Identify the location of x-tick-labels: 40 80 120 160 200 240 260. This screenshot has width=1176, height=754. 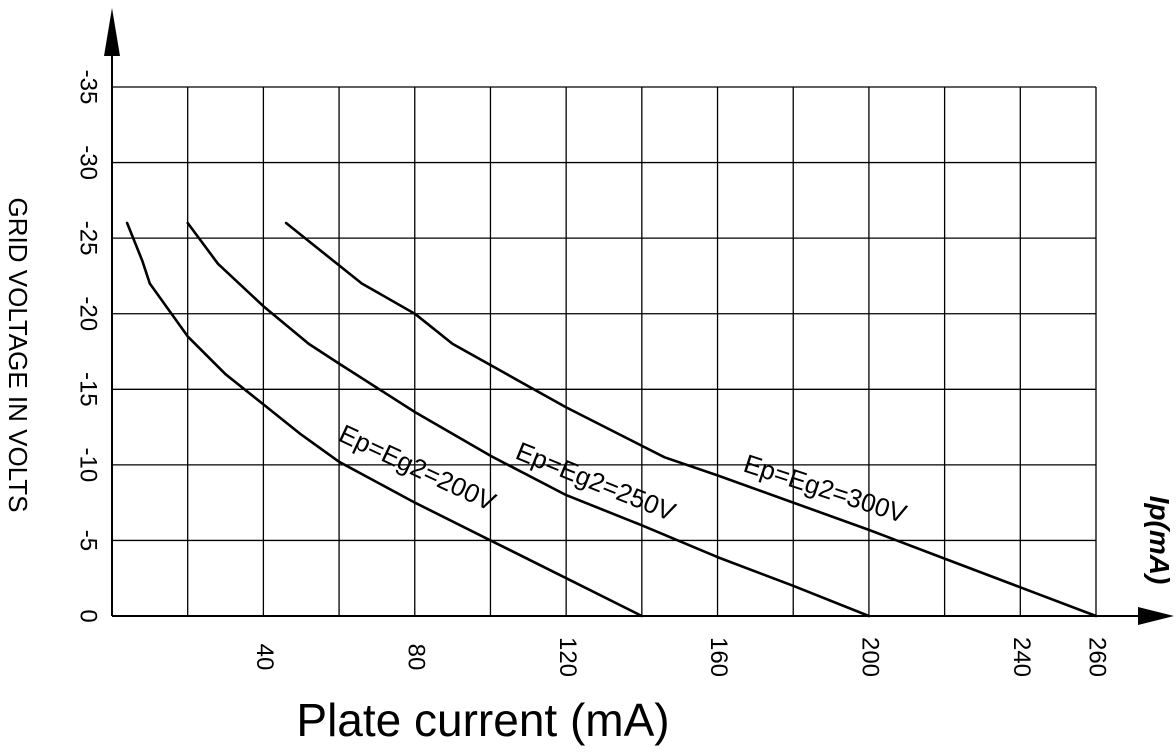
(681, 657).